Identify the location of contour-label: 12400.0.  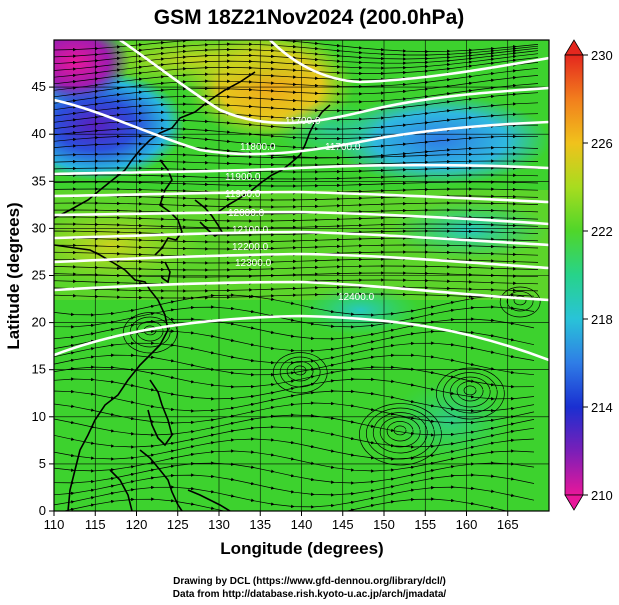
(356, 297).